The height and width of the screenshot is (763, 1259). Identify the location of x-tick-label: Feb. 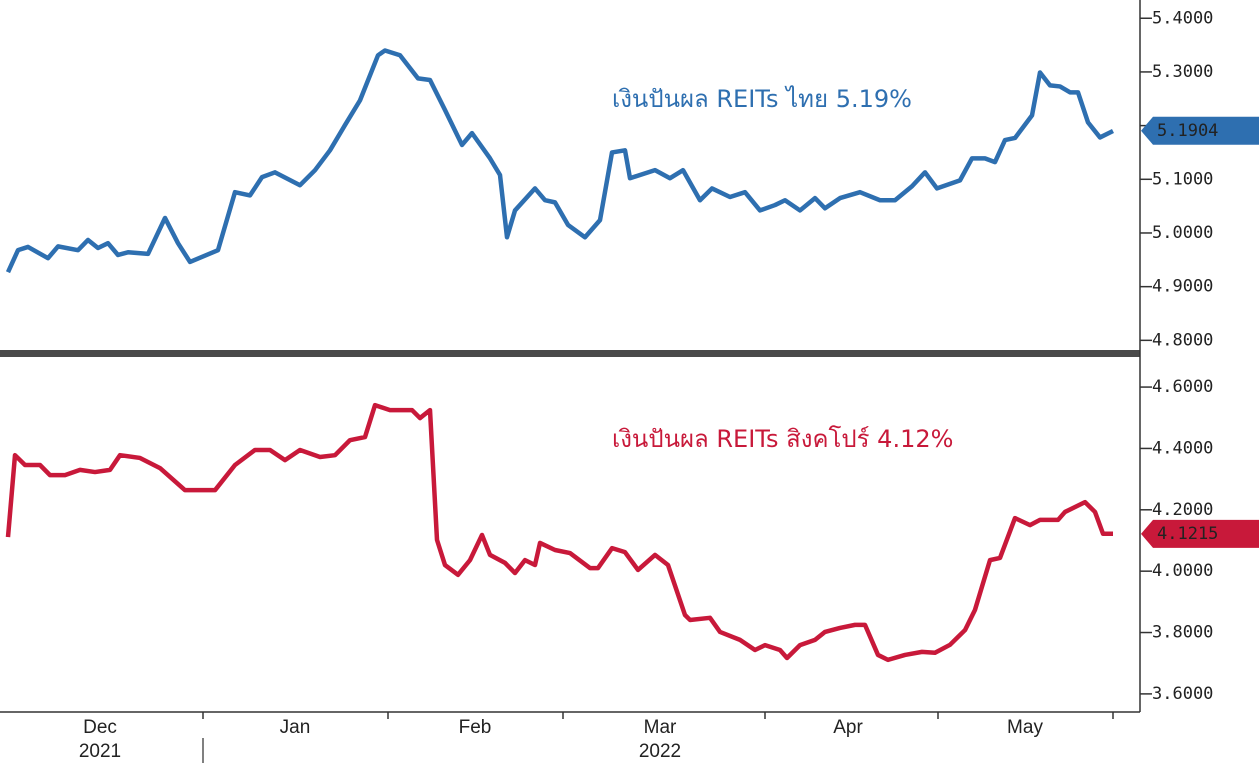
(475, 727).